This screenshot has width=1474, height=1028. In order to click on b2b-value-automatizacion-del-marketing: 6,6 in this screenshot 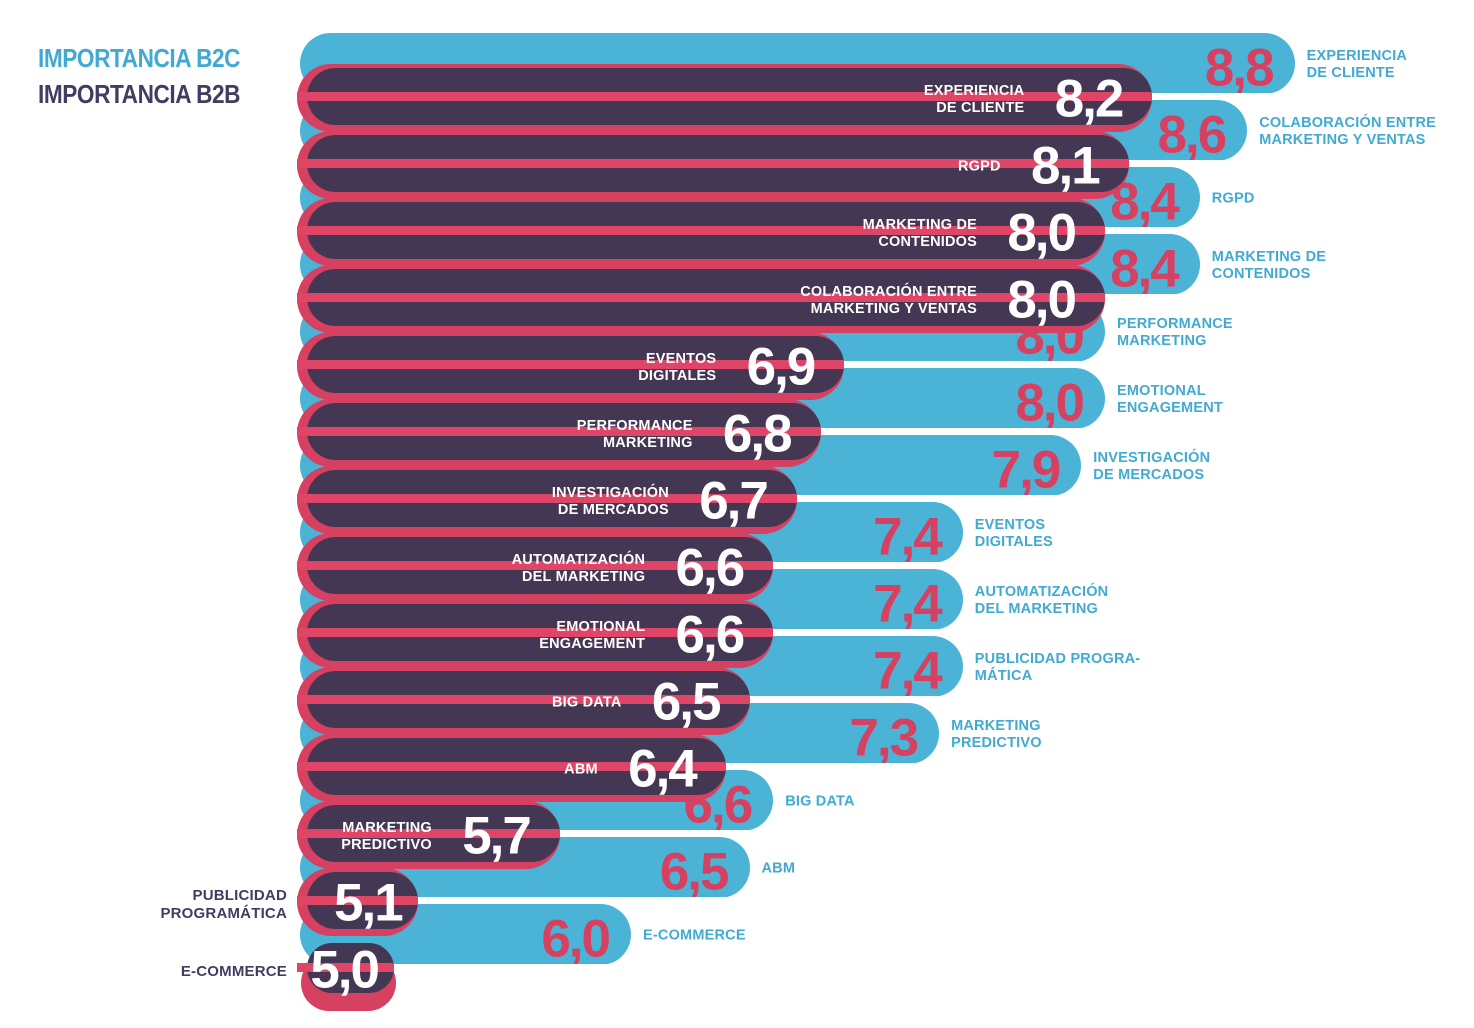, I will do `click(710, 567)`.